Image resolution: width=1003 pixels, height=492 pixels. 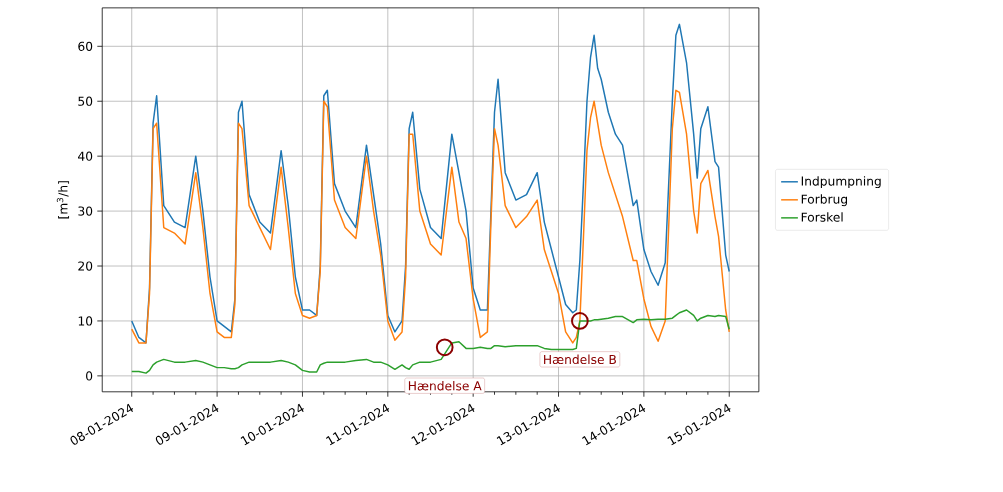 What do you see at coordinates (822, 217) in the screenshot?
I see `legend-label: Forskel` at bounding box center [822, 217].